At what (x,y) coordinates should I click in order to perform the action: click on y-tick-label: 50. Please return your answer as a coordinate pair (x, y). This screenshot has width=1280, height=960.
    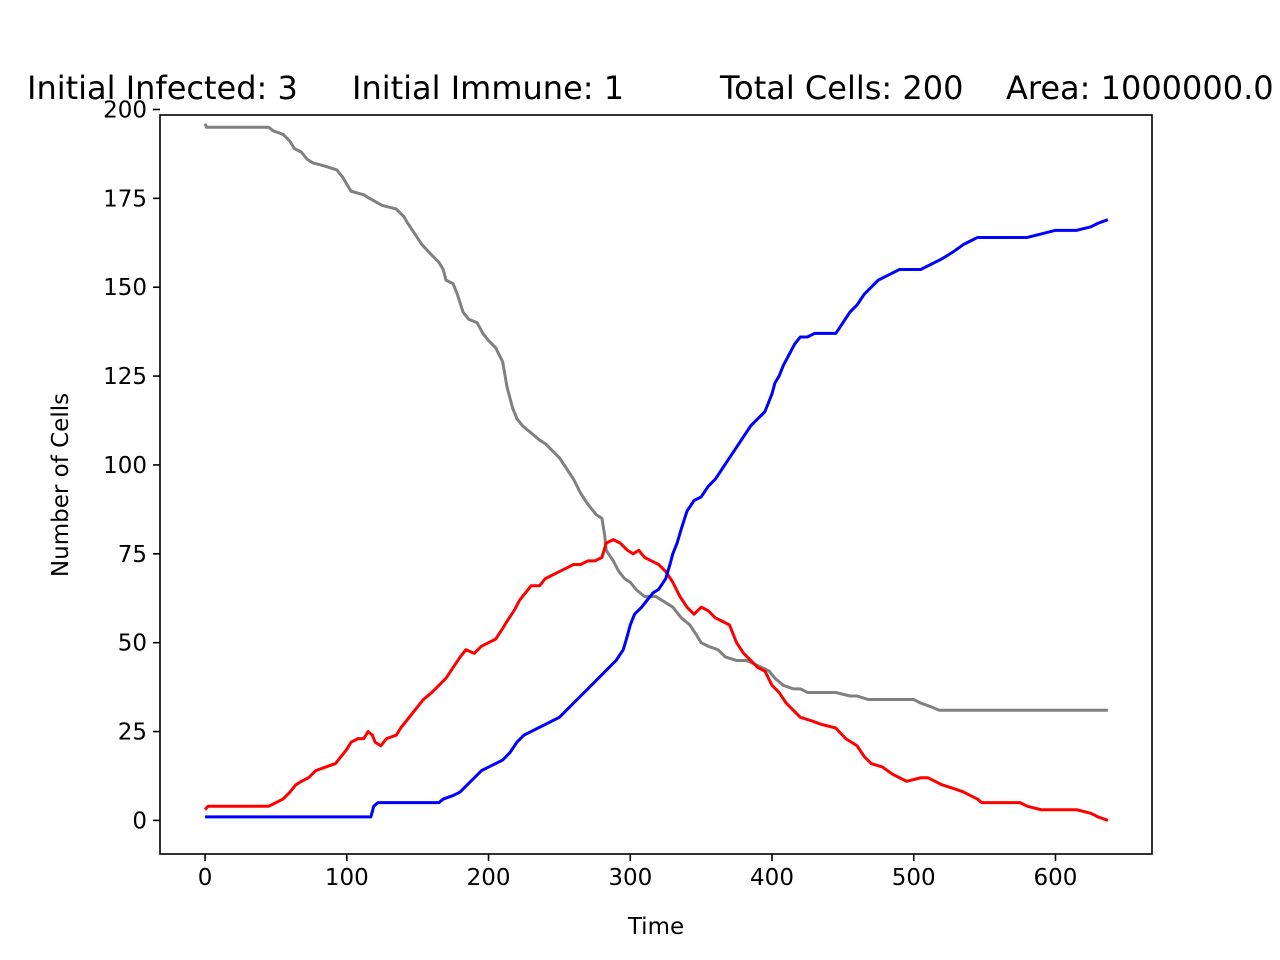
    Looking at the image, I should click on (132, 644).